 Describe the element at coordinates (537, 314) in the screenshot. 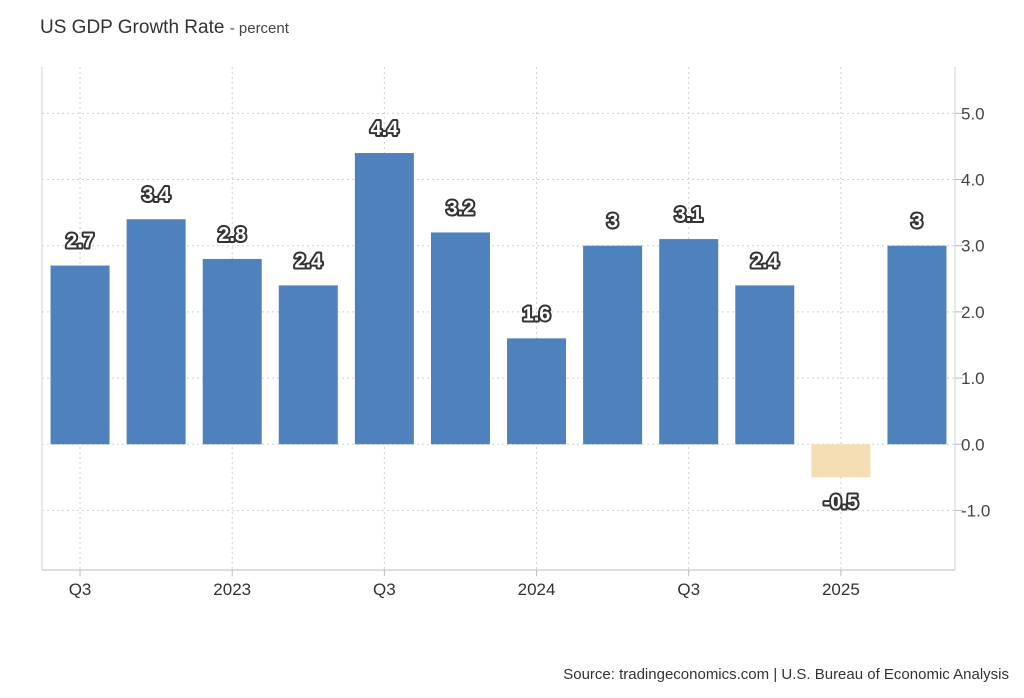

I see `data-label: 1.6` at that location.